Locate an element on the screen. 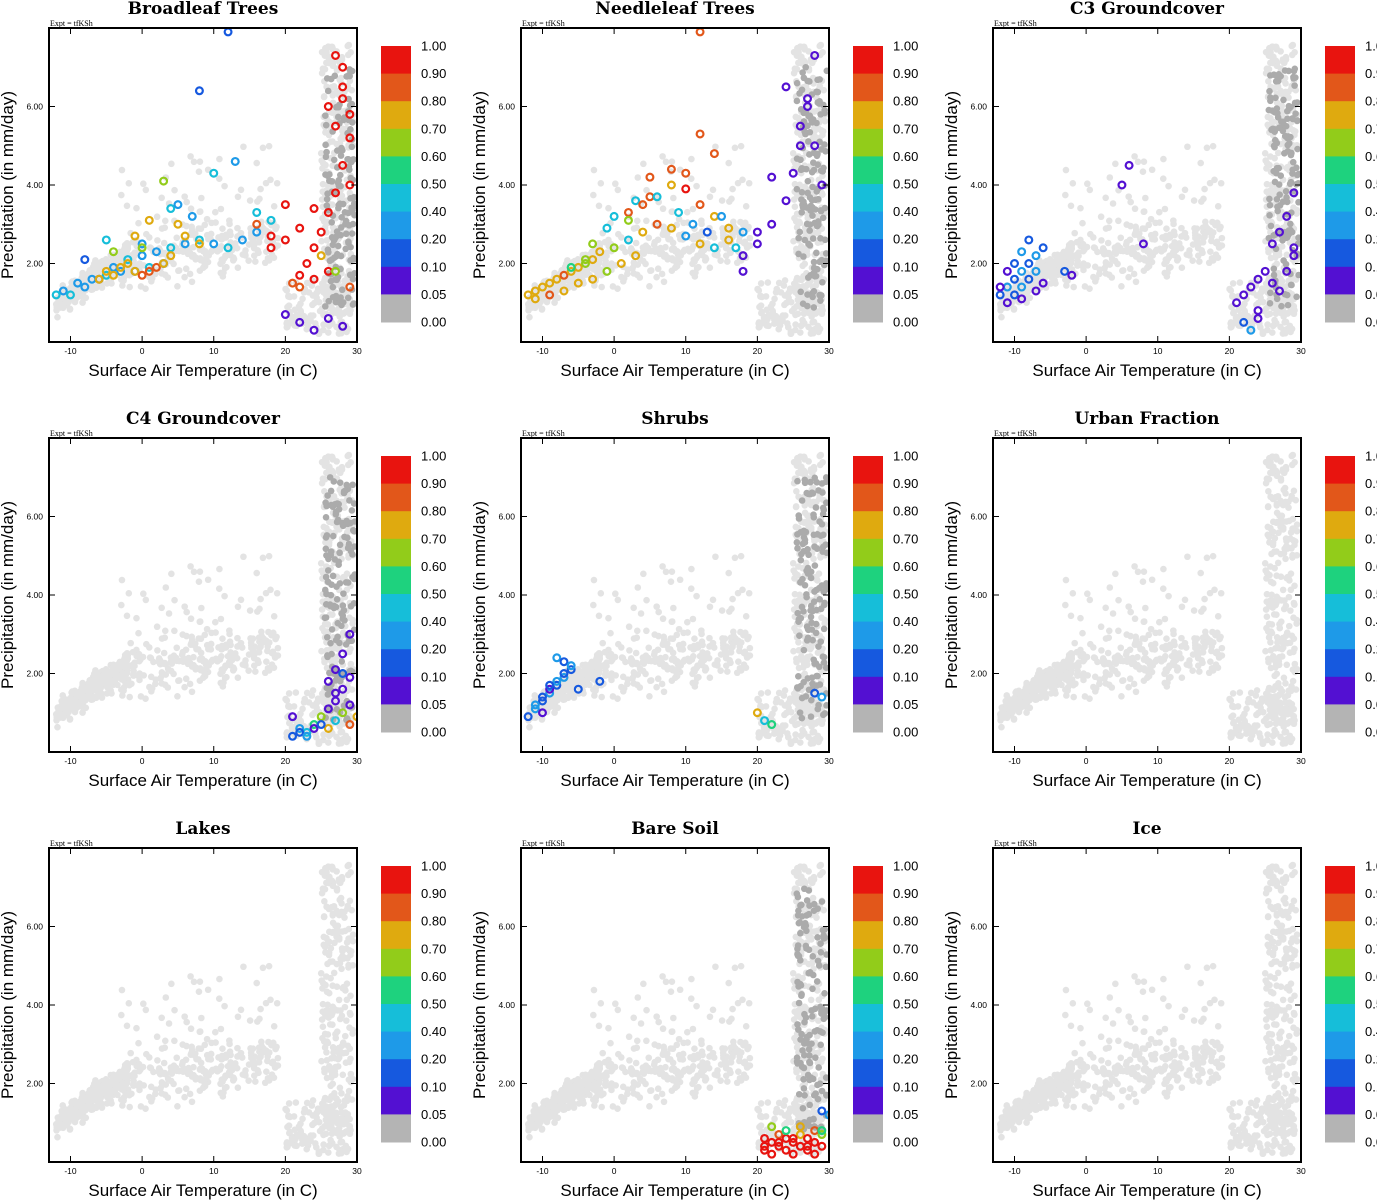 Image resolution: width=1377 pixels, height=1200 pixels. x-tick-label: 30 is located at coordinates (829, 351).